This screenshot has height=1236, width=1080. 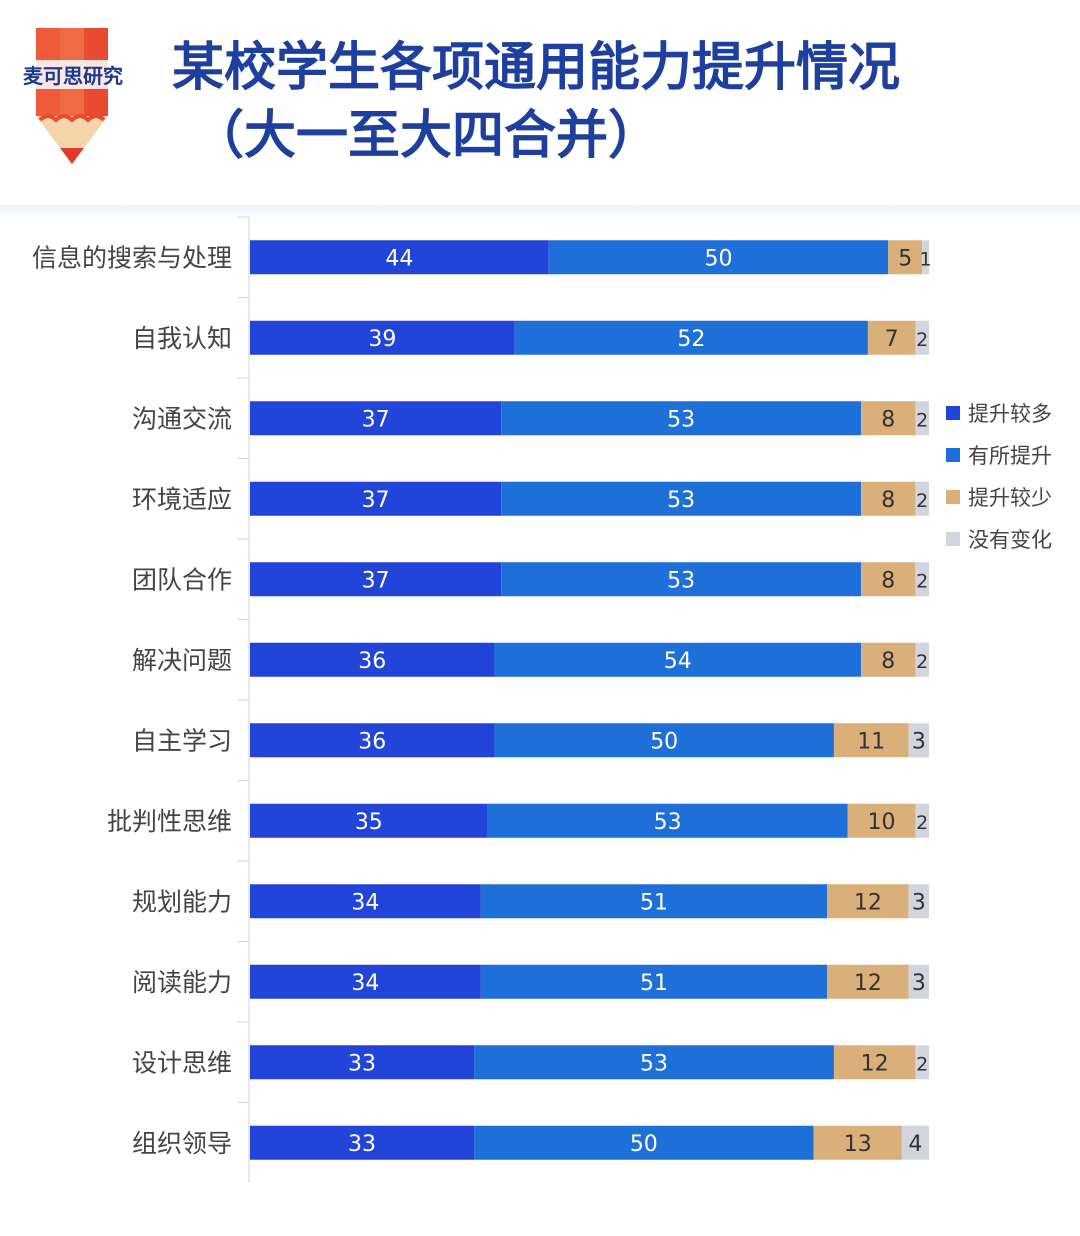 I want to click on data-label: 35, so click(x=369, y=822).